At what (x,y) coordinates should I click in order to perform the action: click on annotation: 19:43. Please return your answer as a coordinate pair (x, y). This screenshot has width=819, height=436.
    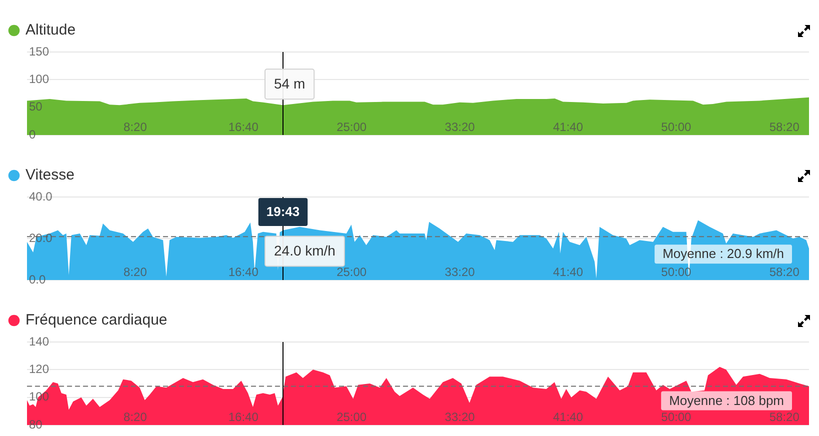
    Looking at the image, I should click on (283, 212).